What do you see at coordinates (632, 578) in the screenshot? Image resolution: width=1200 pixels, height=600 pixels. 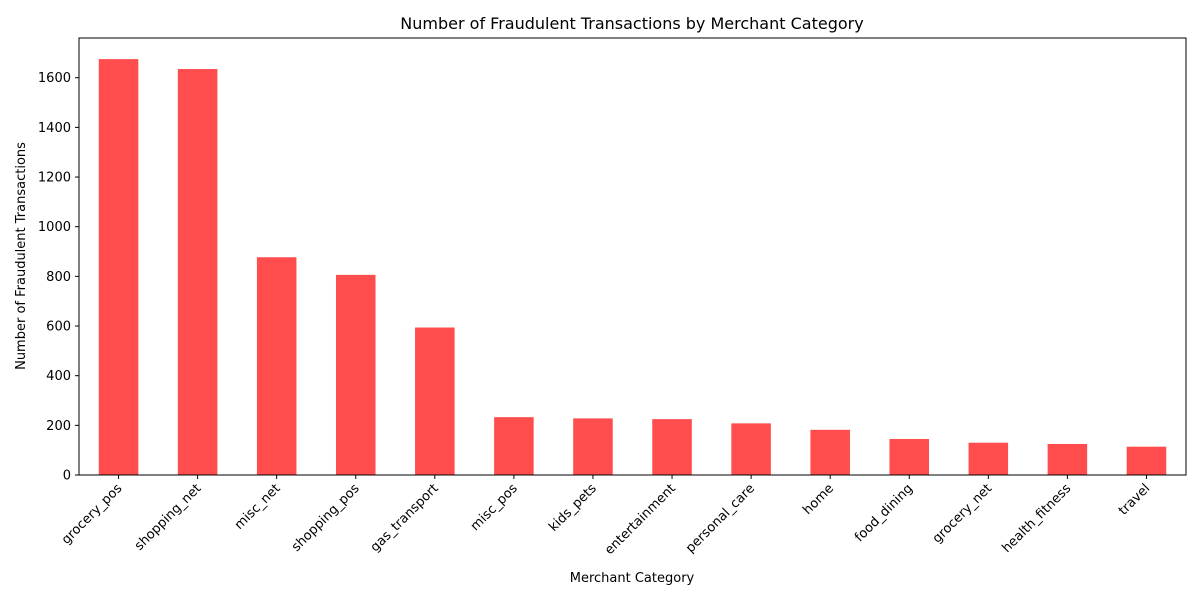 I see `x-axis-label: Merchant Category` at bounding box center [632, 578].